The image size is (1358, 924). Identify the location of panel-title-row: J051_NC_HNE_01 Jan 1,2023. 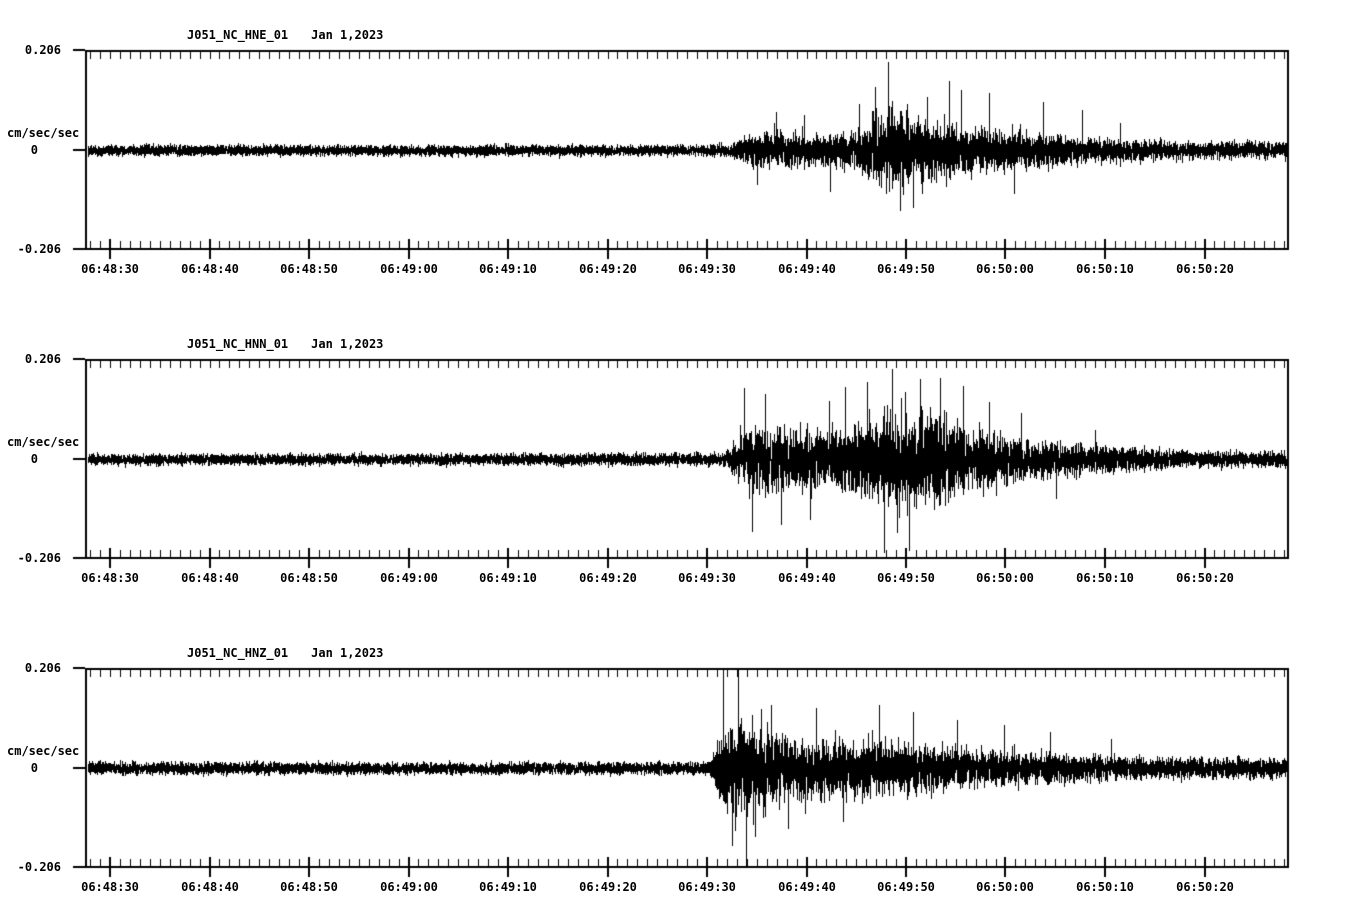
(285, 35).